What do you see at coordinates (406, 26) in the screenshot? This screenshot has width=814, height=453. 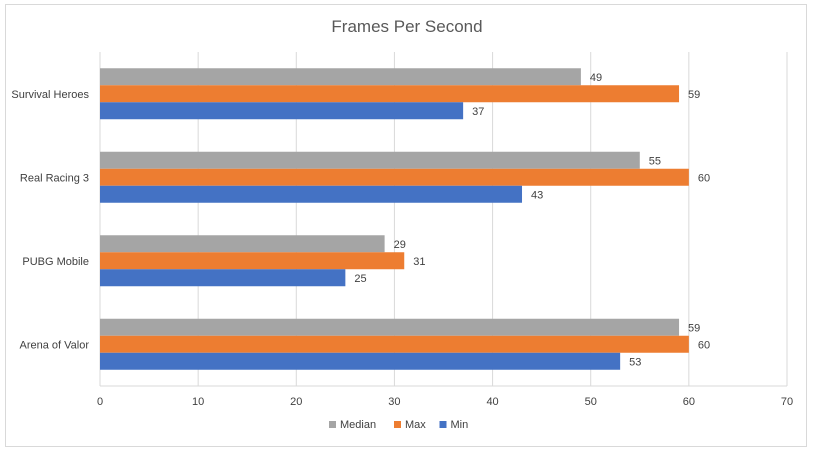 I see `chart-title: Frames Per Second` at bounding box center [406, 26].